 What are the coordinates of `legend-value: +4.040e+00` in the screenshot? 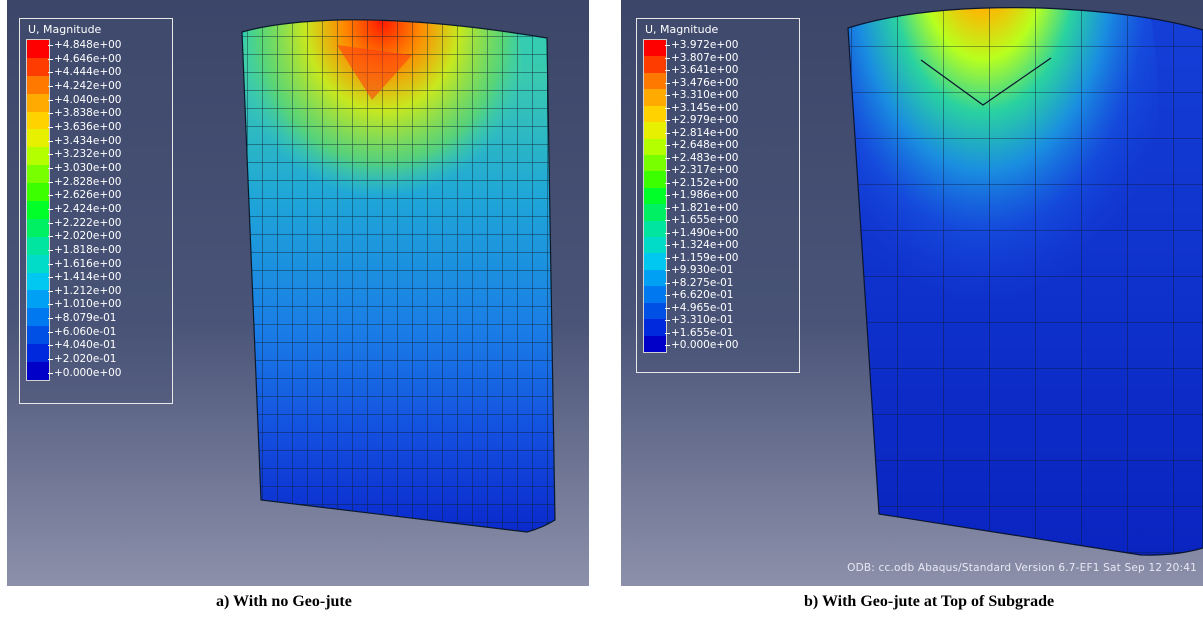 It's located at (84, 99).